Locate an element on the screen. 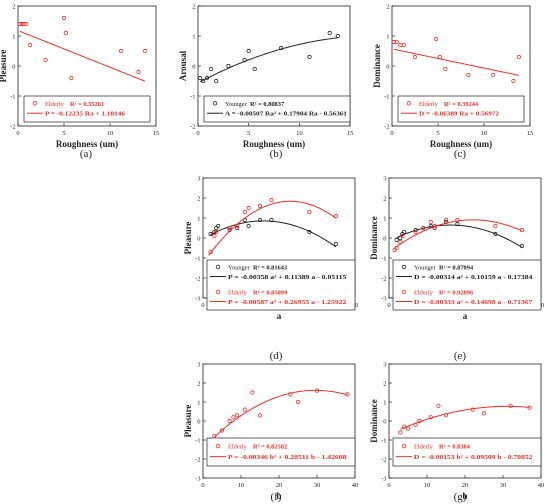 The width and height of the screenshot is (550, 504). legend-series-name: Elderly is located at coordinates (238, 447).